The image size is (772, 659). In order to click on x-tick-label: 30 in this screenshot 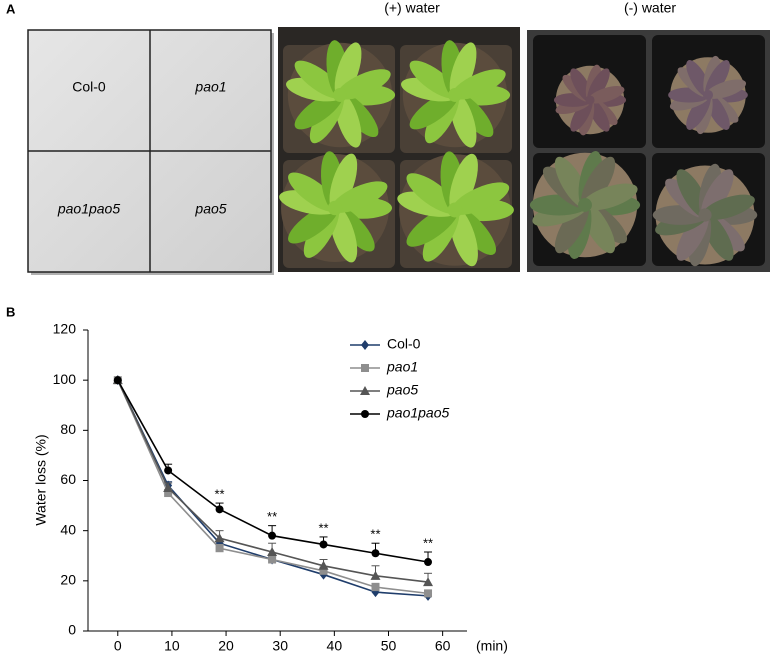, I will do `click(280, 646)`.